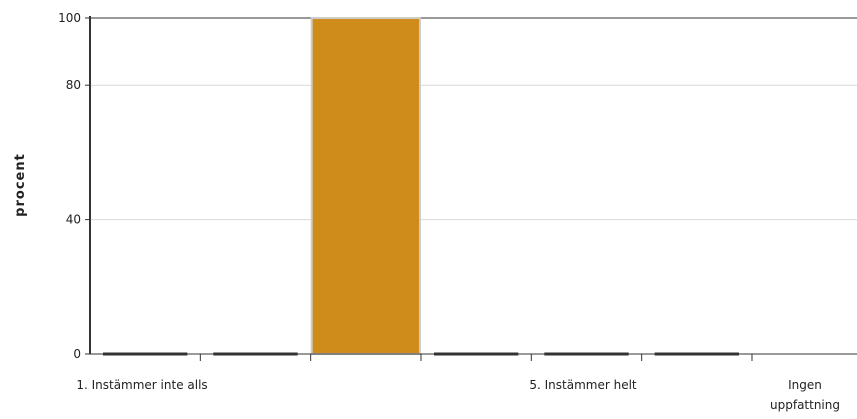 Image resolution: width=857 pixels, height=419 pixels. I want to click on x-tick-label: Ingen uppfattning, so click(805, 395).